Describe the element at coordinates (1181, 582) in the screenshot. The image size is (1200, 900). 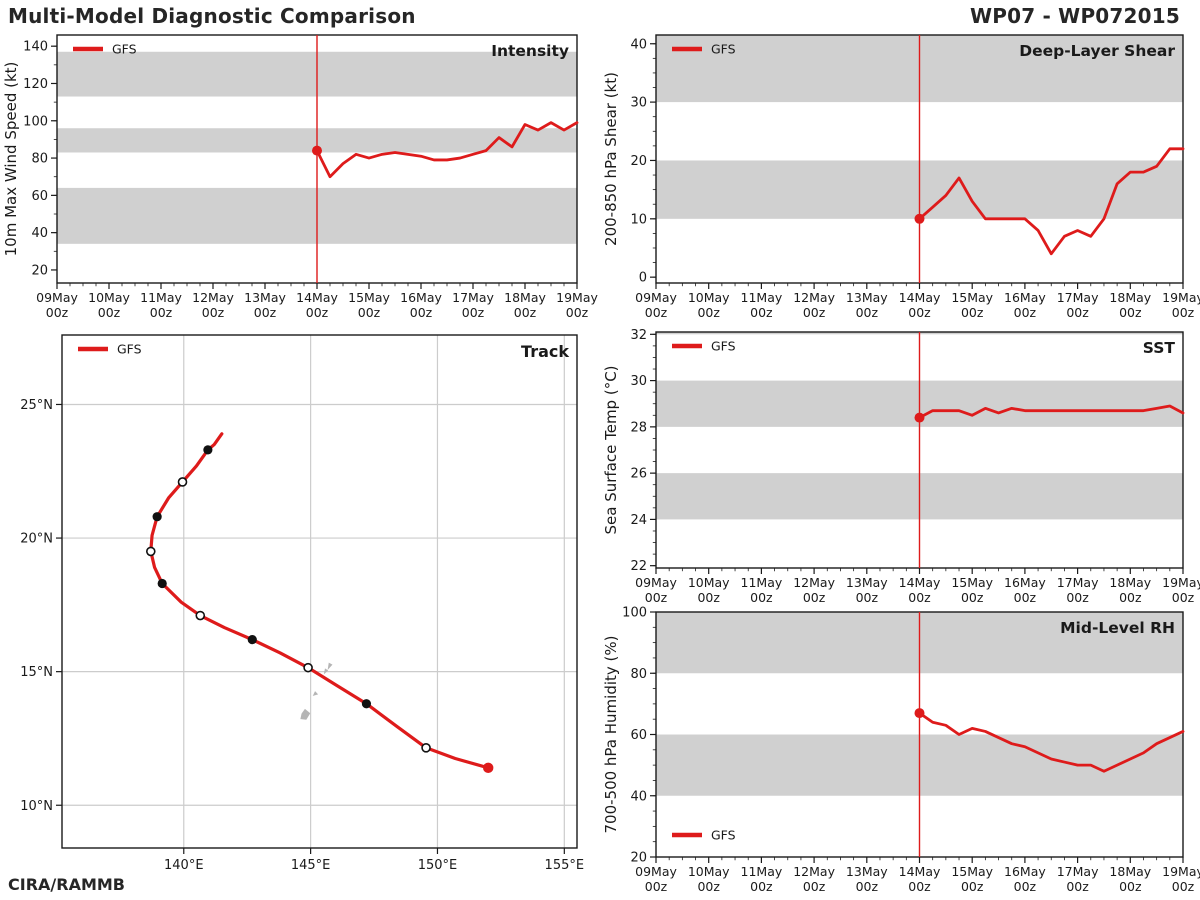
I see `sst-x-tick-label: 19May` at that location.